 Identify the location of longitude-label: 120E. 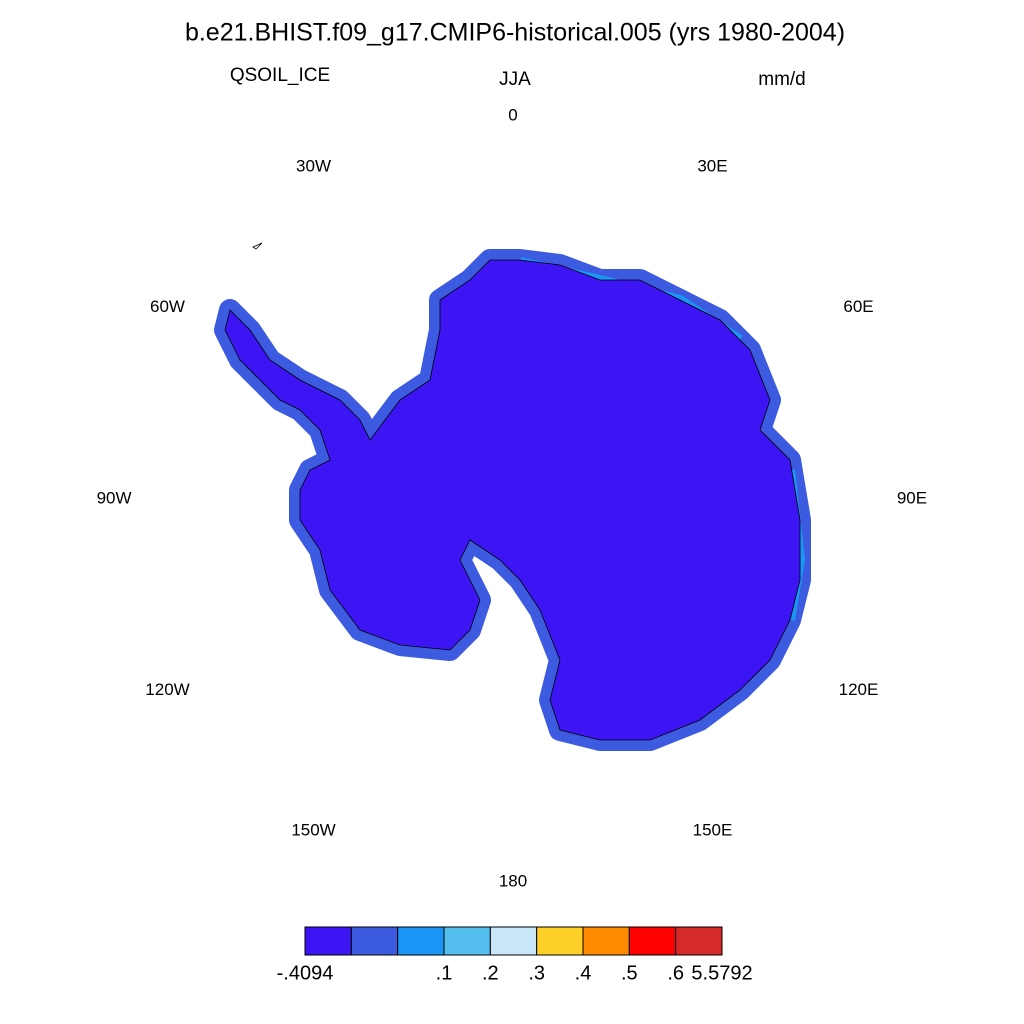
(859, 689).